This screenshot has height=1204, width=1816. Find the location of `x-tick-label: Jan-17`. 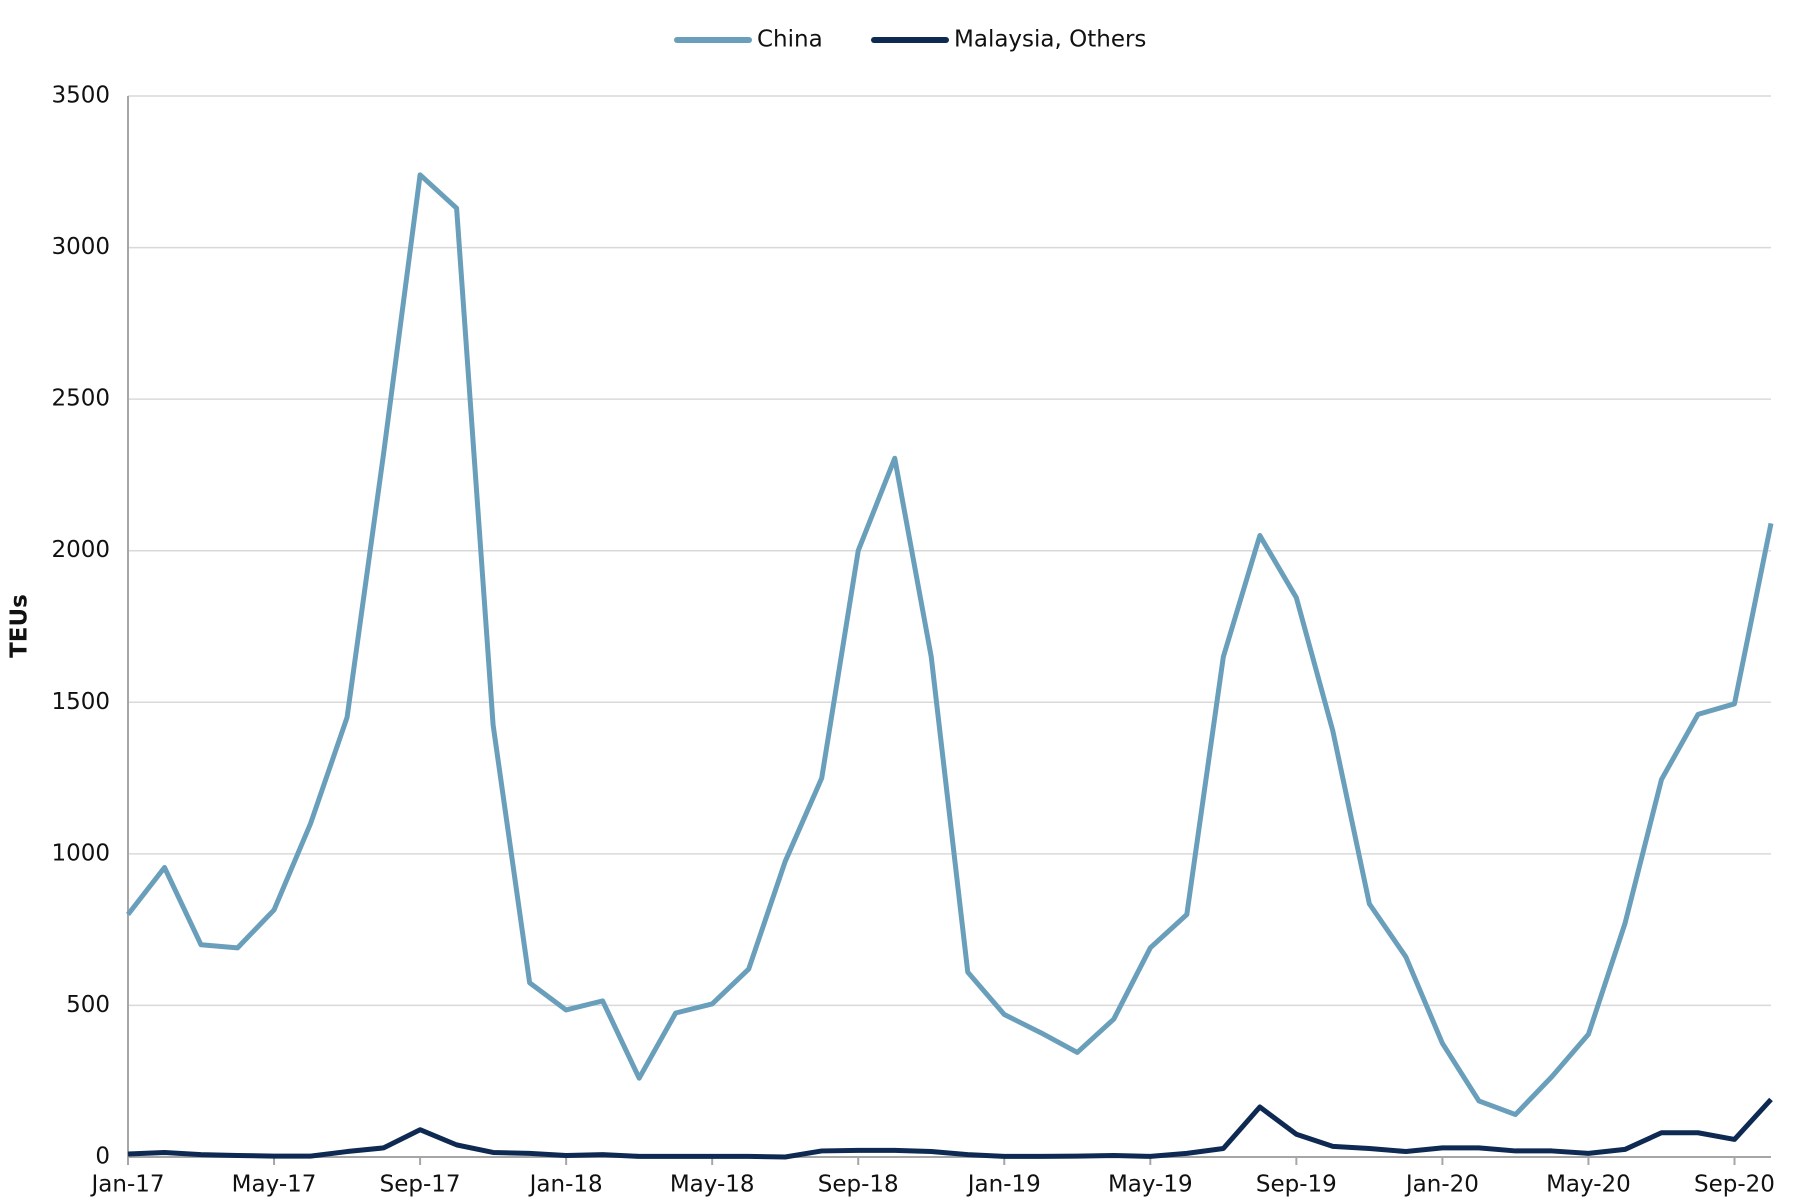

x-tick-label: Jan-17 is located at coordinates (126, 1185).